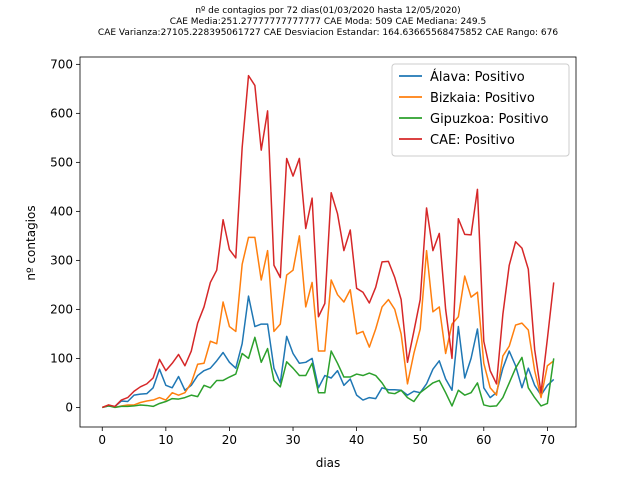 This screenshot has height=484, width=640. What do you see at coordinates (472, 140) in the screenshot?
I see `legend-label-3: CAE: Positivo` at bounding box center [472, 140].